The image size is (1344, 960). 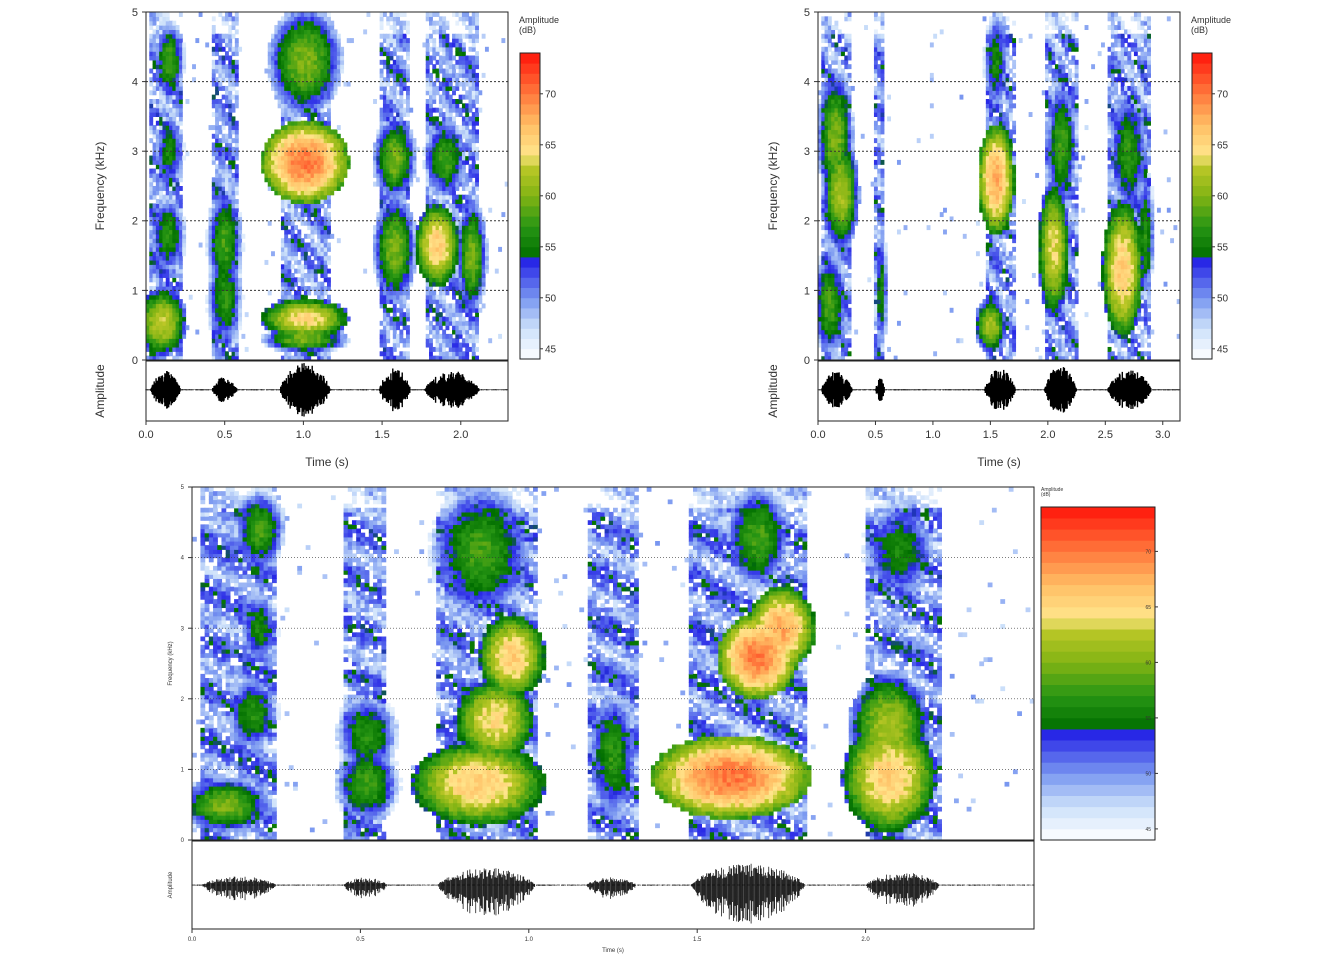 I want to click on x-tick-label: 2.5, so click(x=1105, y=435).